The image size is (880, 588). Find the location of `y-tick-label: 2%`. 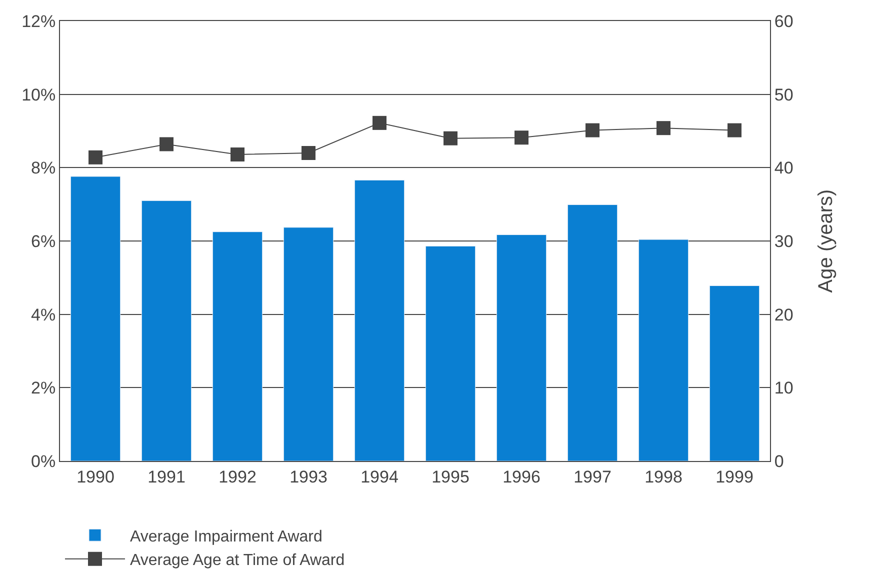

y-tick-label: 2% is located at coordinates (43, 388).